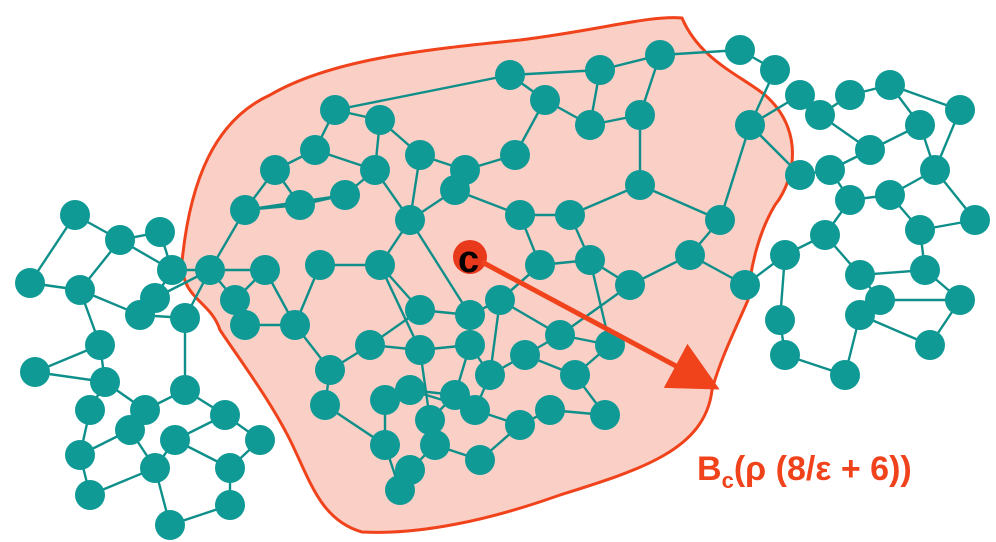 Image resolution: width=996 pixels, height=542 pixels. Describe the element at coordinates (823, 469) in the screenshot. I see `ball-label-body: (ρ (8/ε + 6))` at that location.